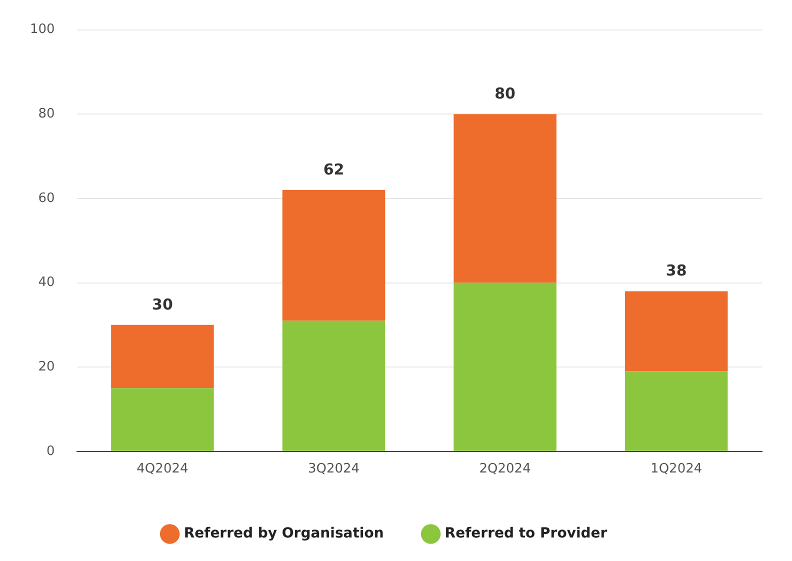  I want to click on x-tick-label: 3Q2024, so click(334, 469).